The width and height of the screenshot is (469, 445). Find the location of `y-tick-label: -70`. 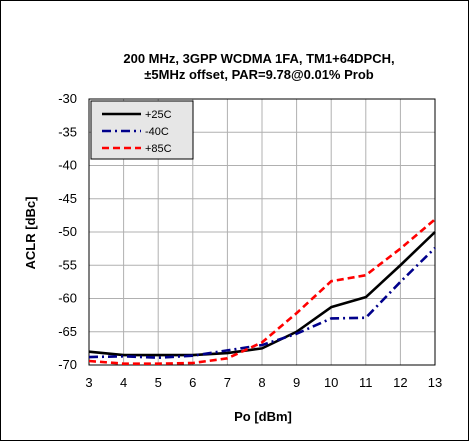

y-tick-label: -70 is located at coordinates (67, 364).